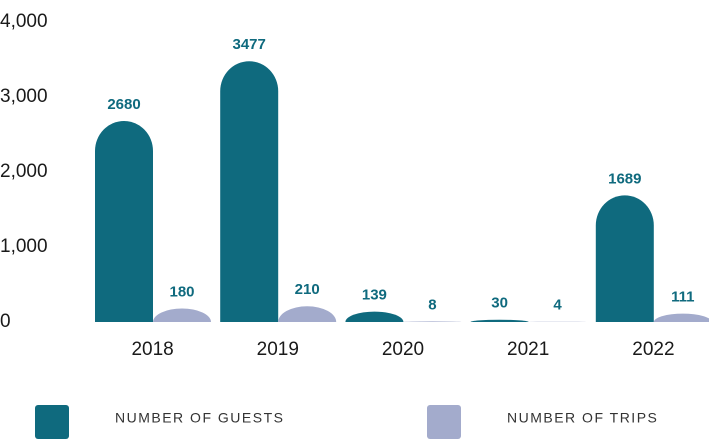  I want to click on value-label: 2680, so click(123, 104).